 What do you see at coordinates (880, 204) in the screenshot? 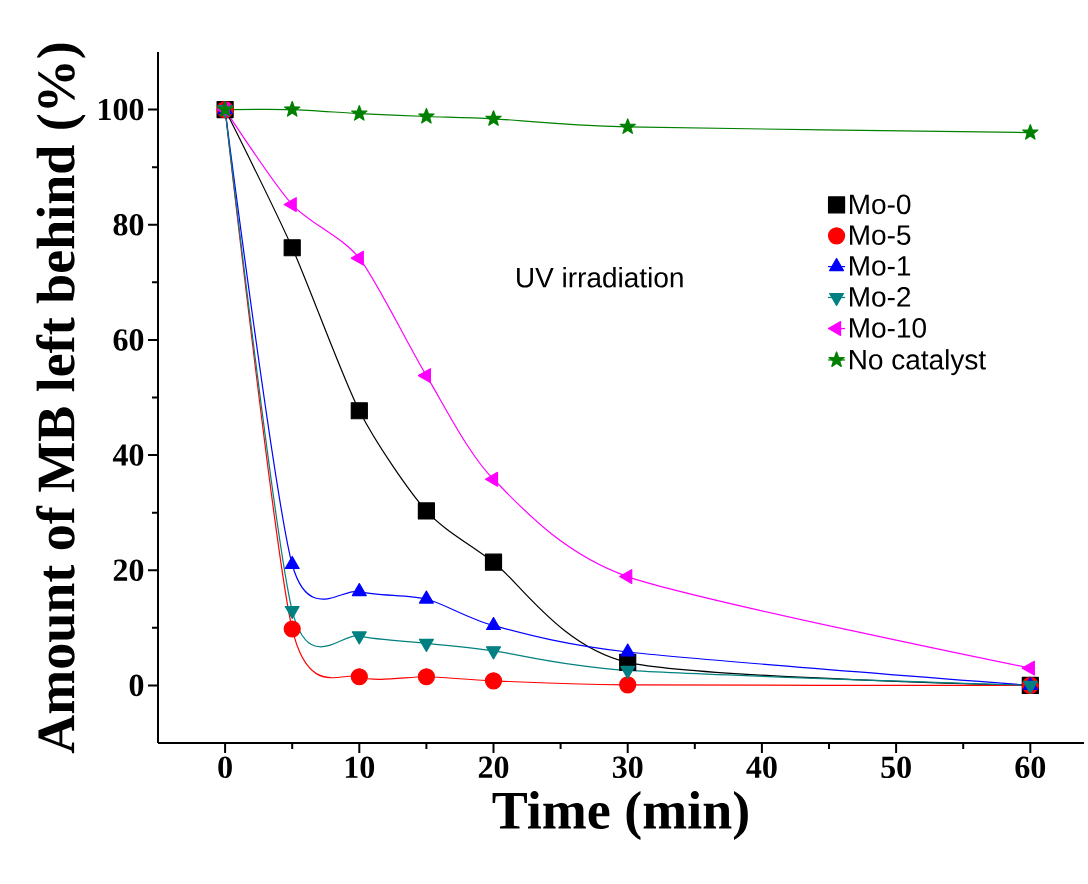
I see `legend-label: Mo-0` at bounding box center [880, 204].